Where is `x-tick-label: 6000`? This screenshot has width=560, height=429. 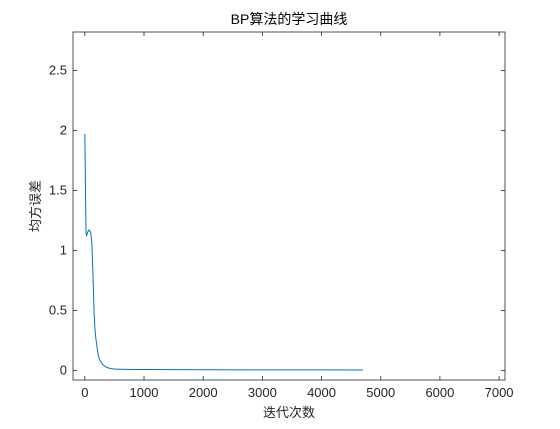
x-tick-label: 6000 is located at coordinates (439, 392).